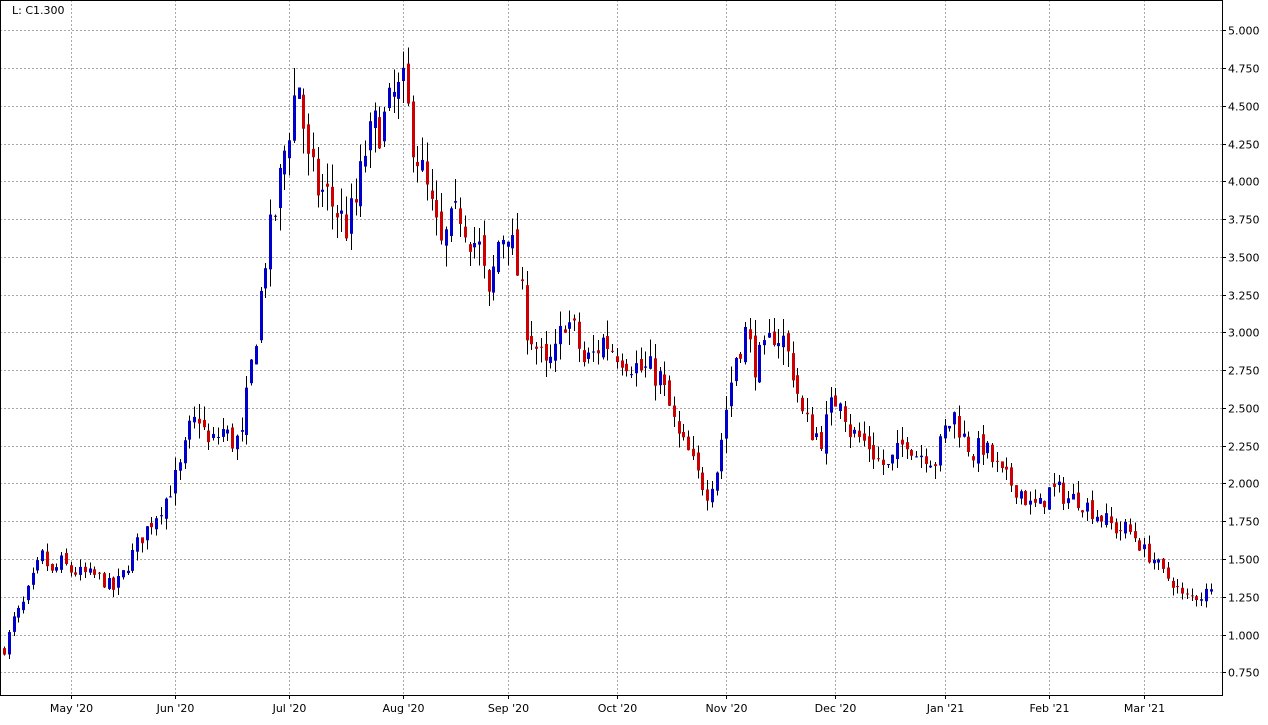 This screenshot has height=725, width=1268. What do you see at coordinates (175, 708) in the screenshot?
I see `x-tick-label: Jun '20` at bounding box center [175, 708].